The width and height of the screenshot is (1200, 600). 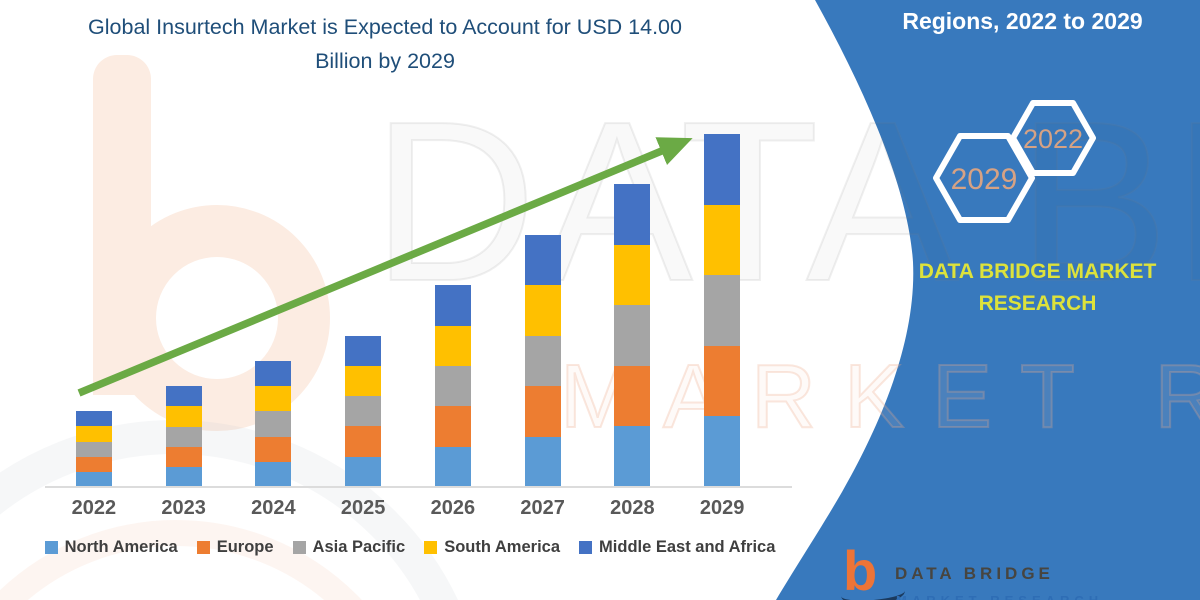 What do you see at coordinates (542, 461) in the screenshot?
I see `bar-segment-north-america-2027` at bounding box center [542, 461].